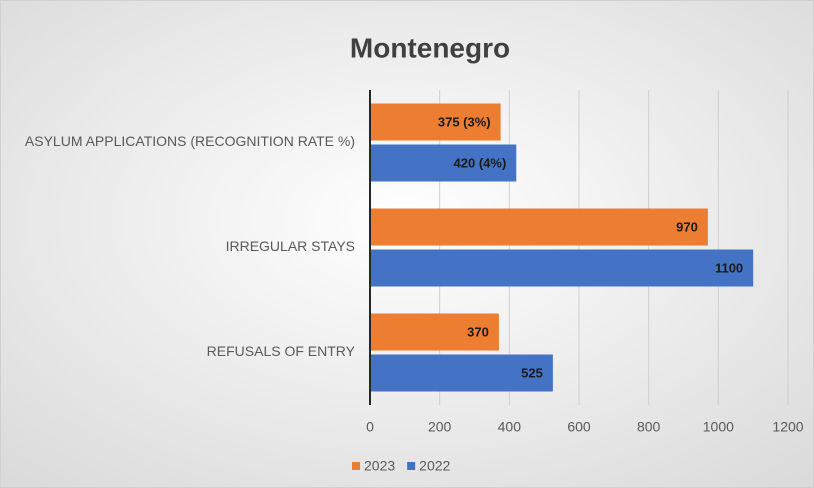 This screenshot has height=488, width=814. What do you see at coordinates (649, 427) in the screenshot?
I see `x-tick-label: 800` at bounding box center [649, 427].